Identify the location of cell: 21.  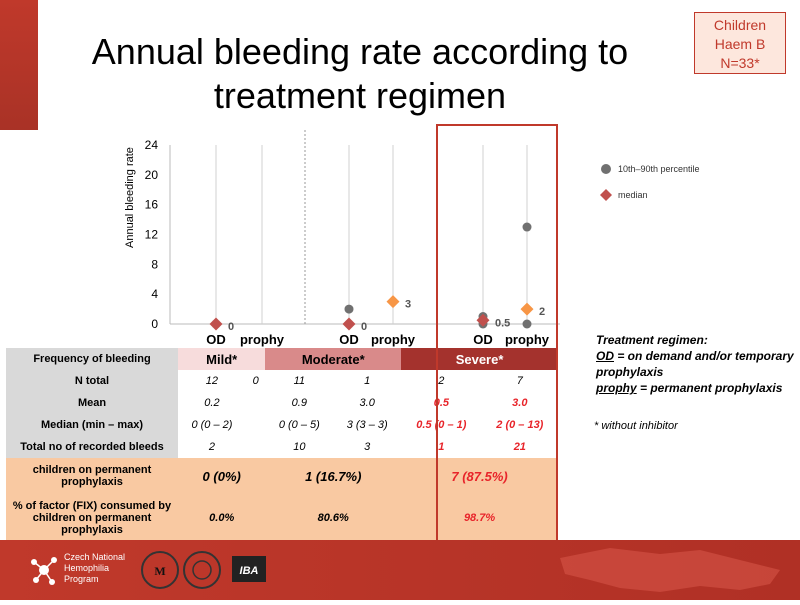
(519, 447).